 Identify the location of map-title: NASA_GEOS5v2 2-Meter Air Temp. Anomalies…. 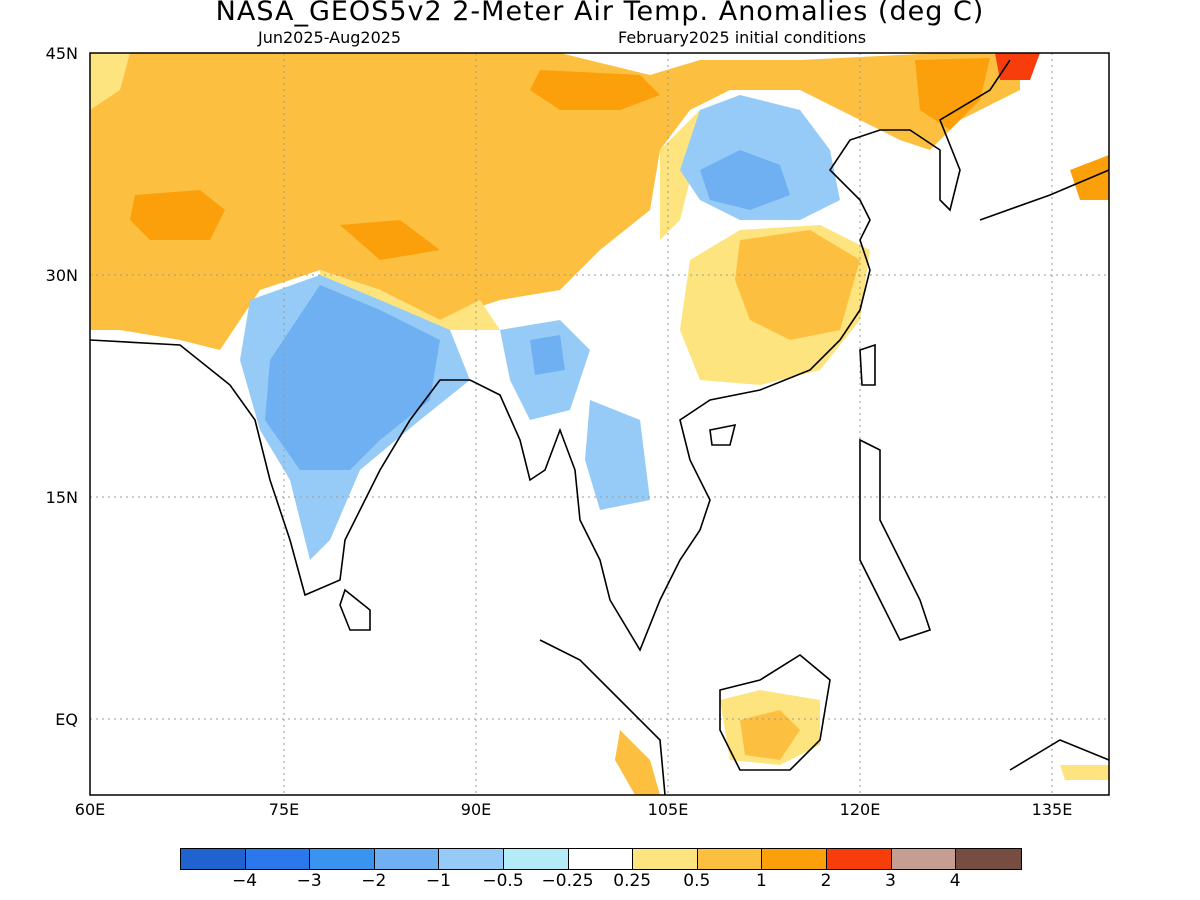
(600, 13).